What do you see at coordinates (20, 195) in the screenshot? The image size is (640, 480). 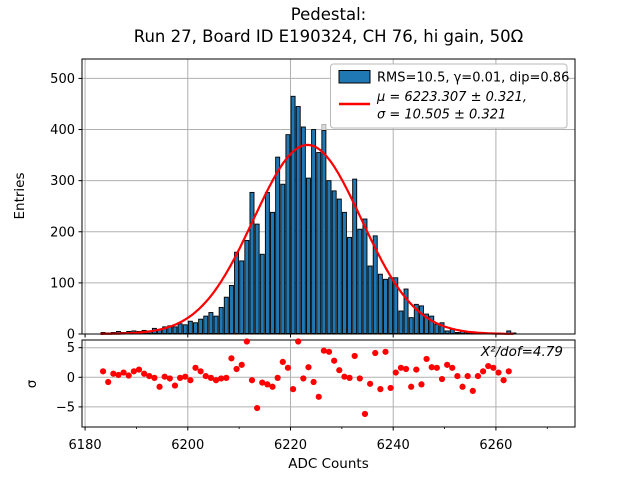 I see `y-axis-label: Entries` at bounding box center [20, 195].